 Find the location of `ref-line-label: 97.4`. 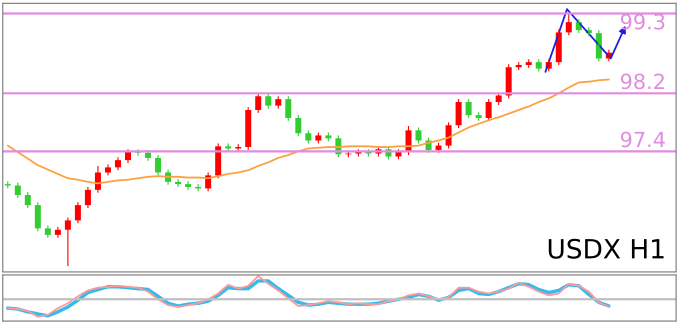

ref-line-label: 97.4 is located at coordinates (642, 140).